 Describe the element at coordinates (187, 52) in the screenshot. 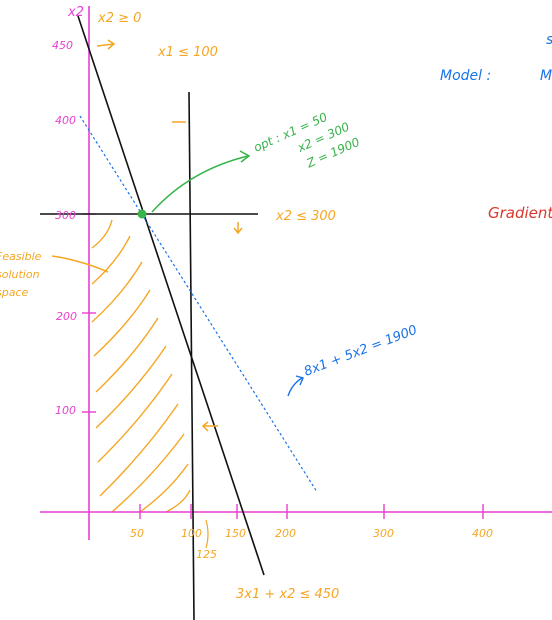

I see `constraint-label-x1-100: x1 ≤ 100` at that location.